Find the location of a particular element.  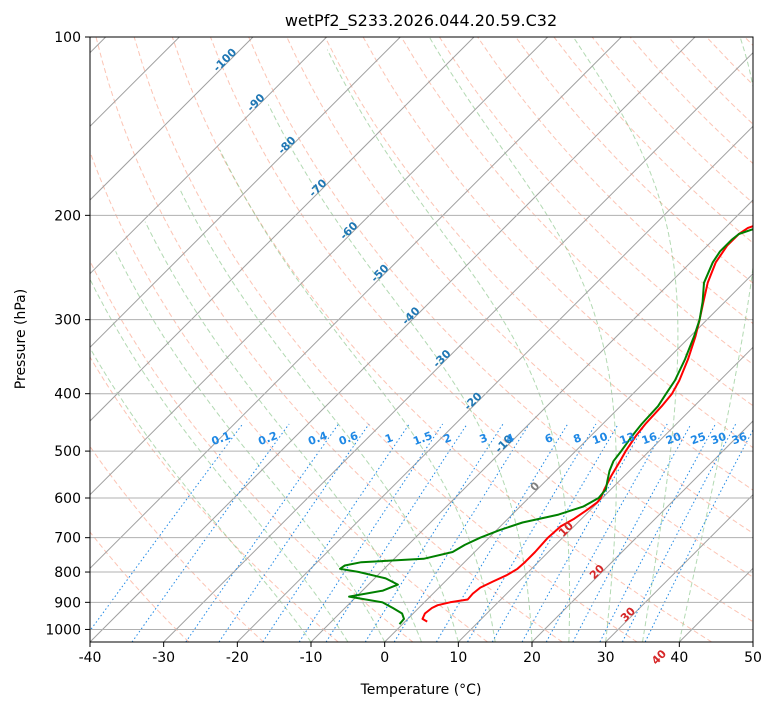

x-tick-label: 0 is located at coordinates (384, 658).